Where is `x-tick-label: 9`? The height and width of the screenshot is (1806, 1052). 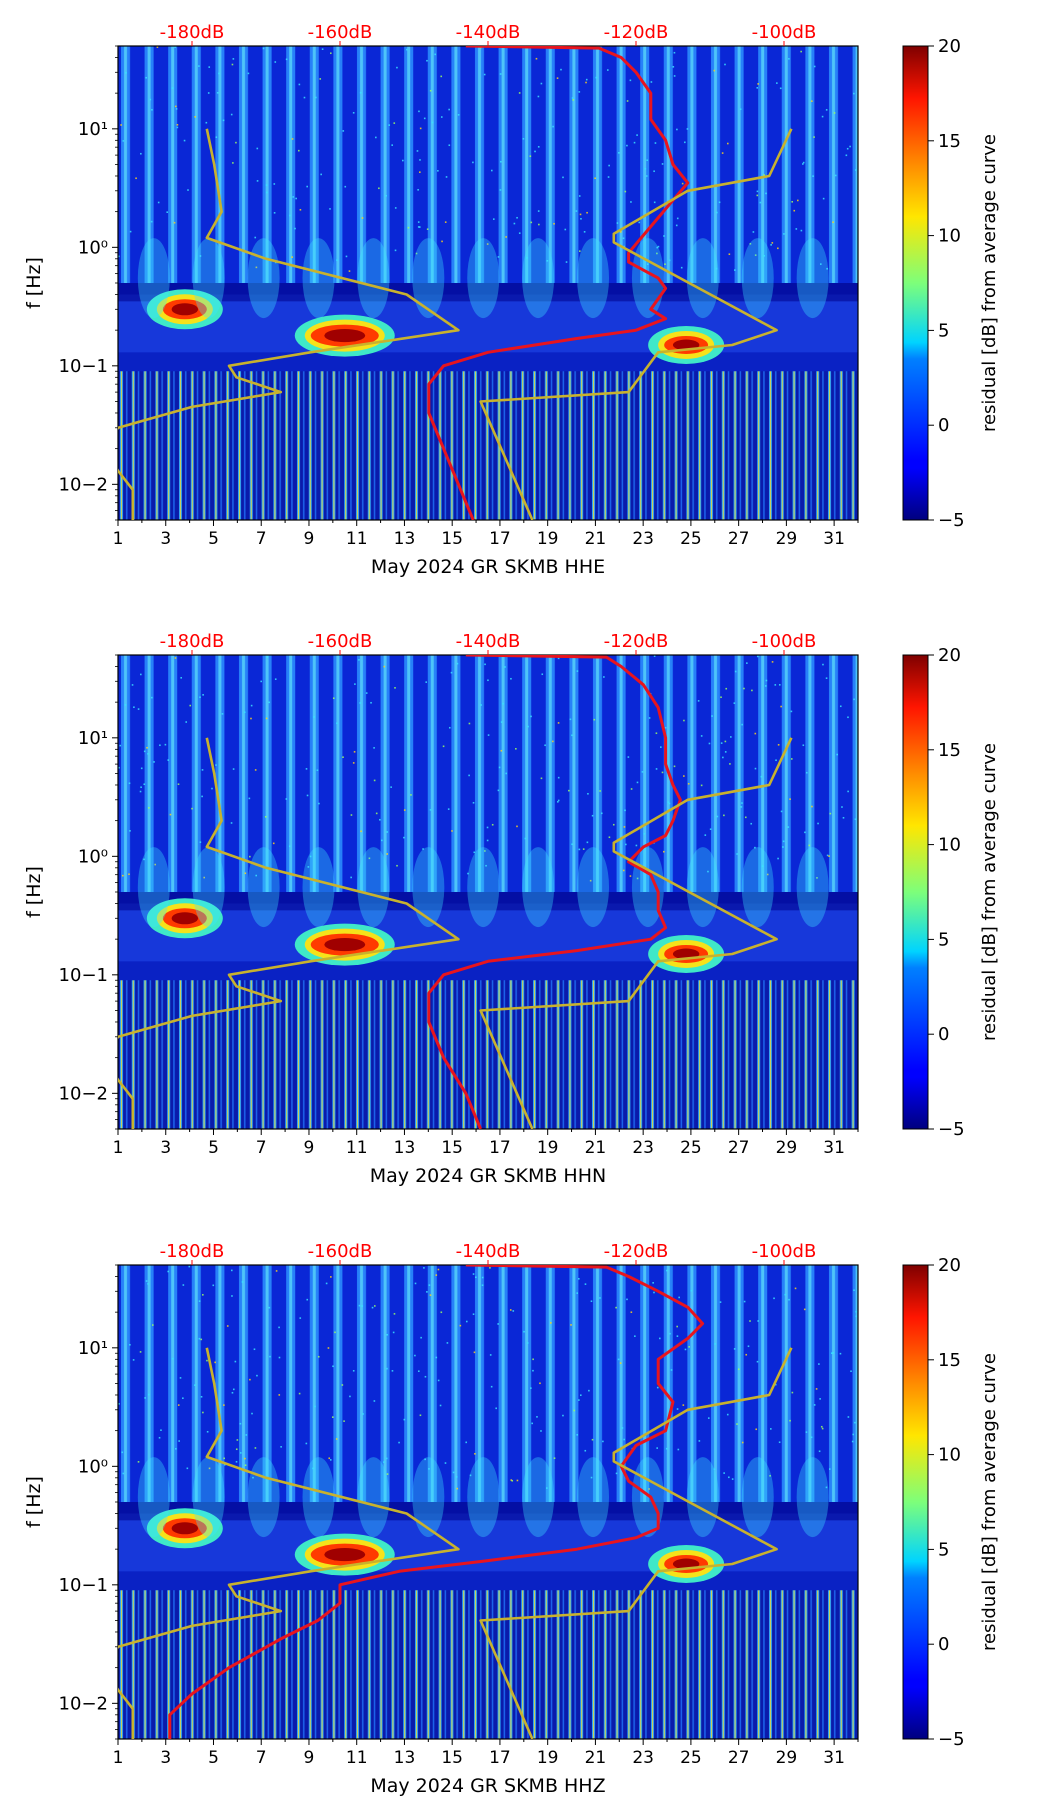 x-tick-label: 9 is located at coordinates (309, 539).